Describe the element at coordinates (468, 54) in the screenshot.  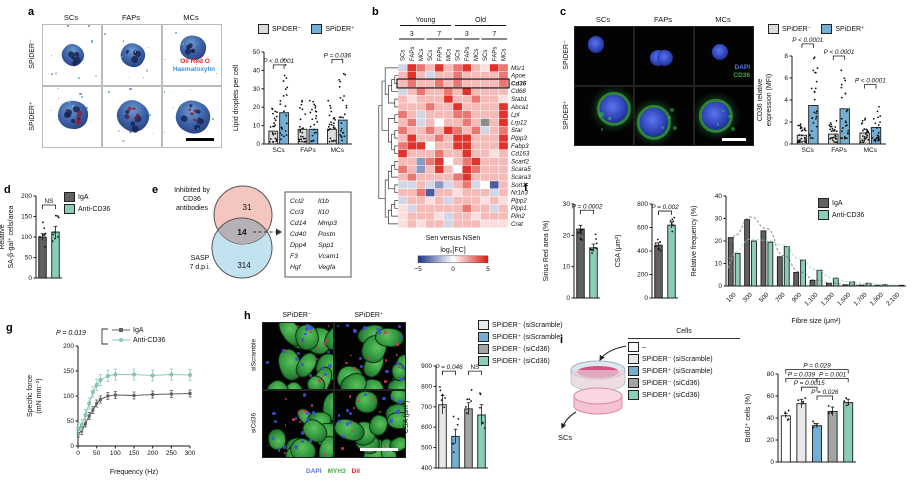
I see `heatmap-col-label: FAPs` at that location.